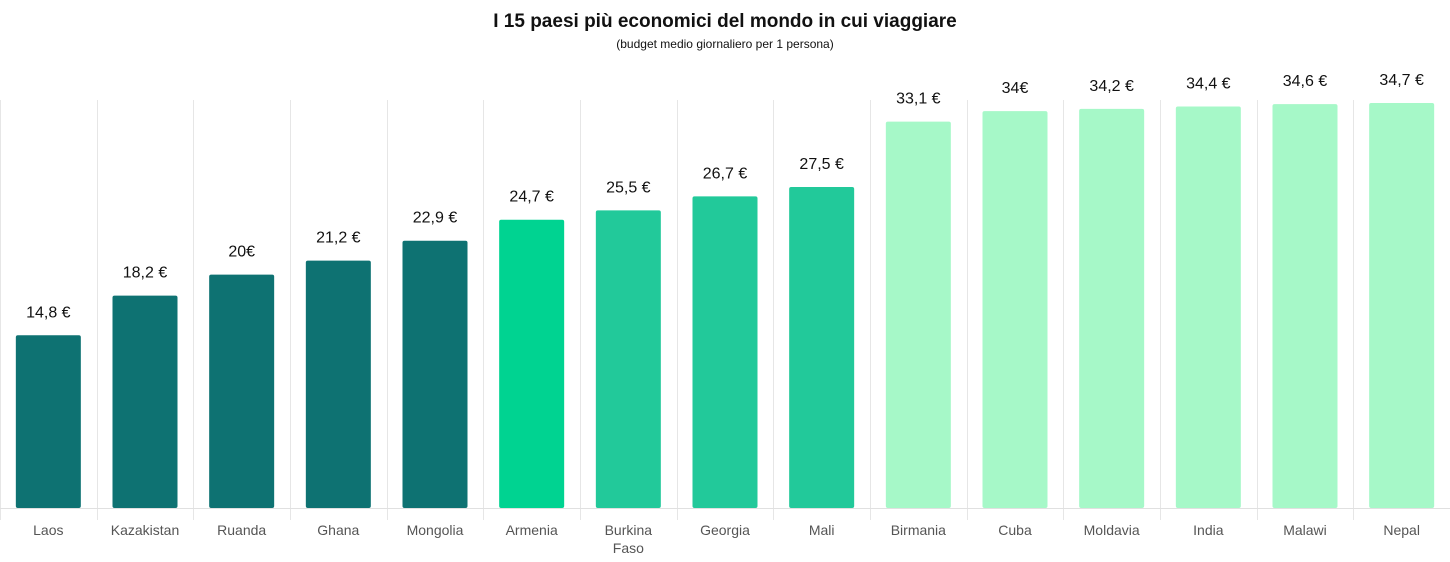 This screenshot has width=1450, height=562. I want to click on x-tick-label: Burkina Faso, so click(629, 539).